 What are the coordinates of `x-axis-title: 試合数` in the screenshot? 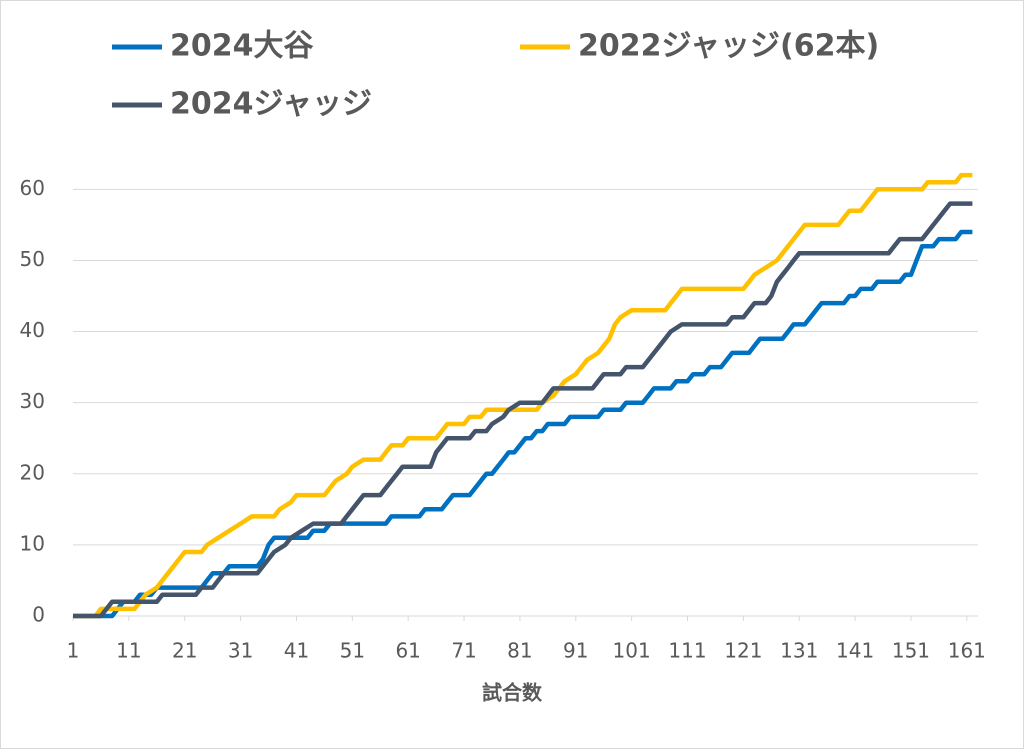 It's located at (512, 693).